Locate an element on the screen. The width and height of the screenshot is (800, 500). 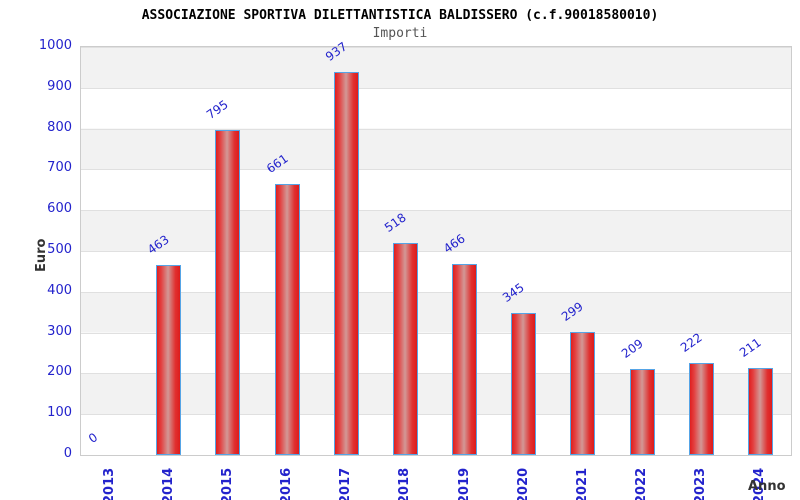
x-tick-label: 2018 is located at coordinates (405, 483).